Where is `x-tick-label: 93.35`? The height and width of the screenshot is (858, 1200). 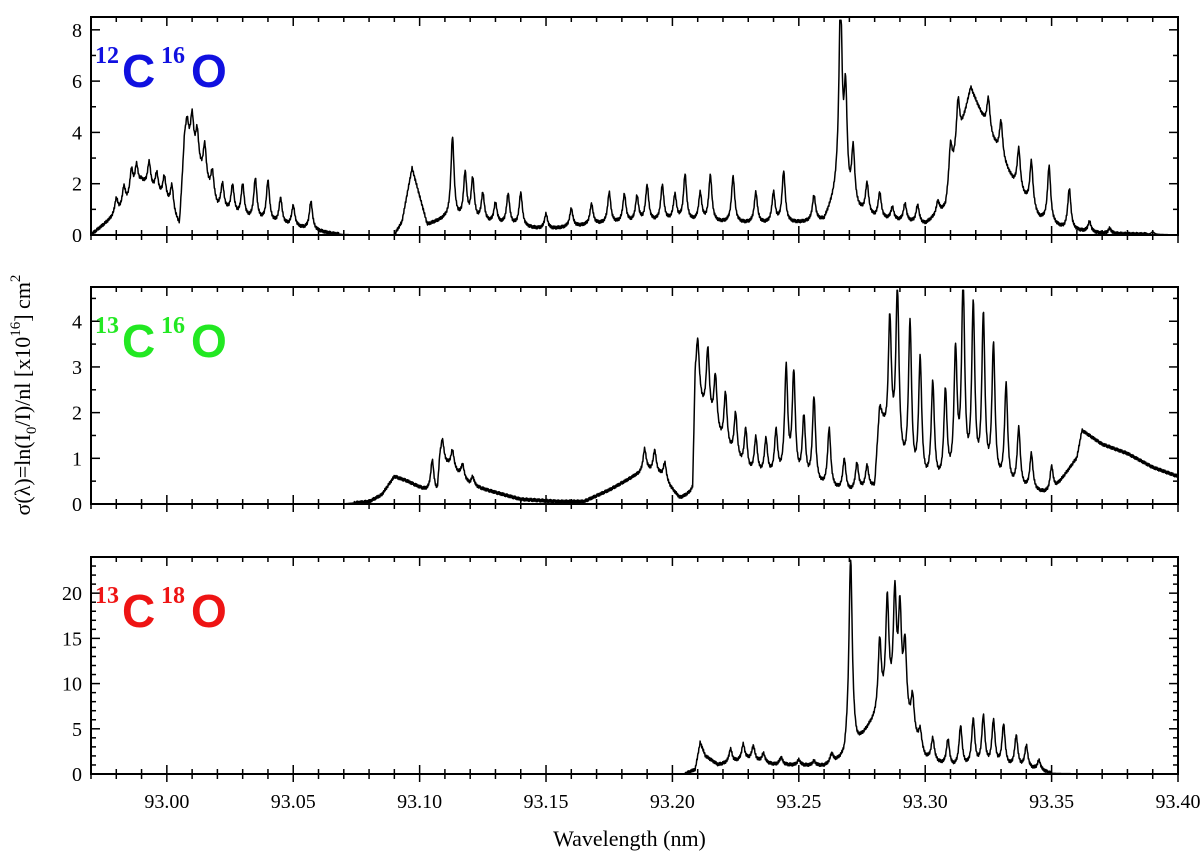 x-tick-label: 93.35 is located at coordinates (1051, 802).